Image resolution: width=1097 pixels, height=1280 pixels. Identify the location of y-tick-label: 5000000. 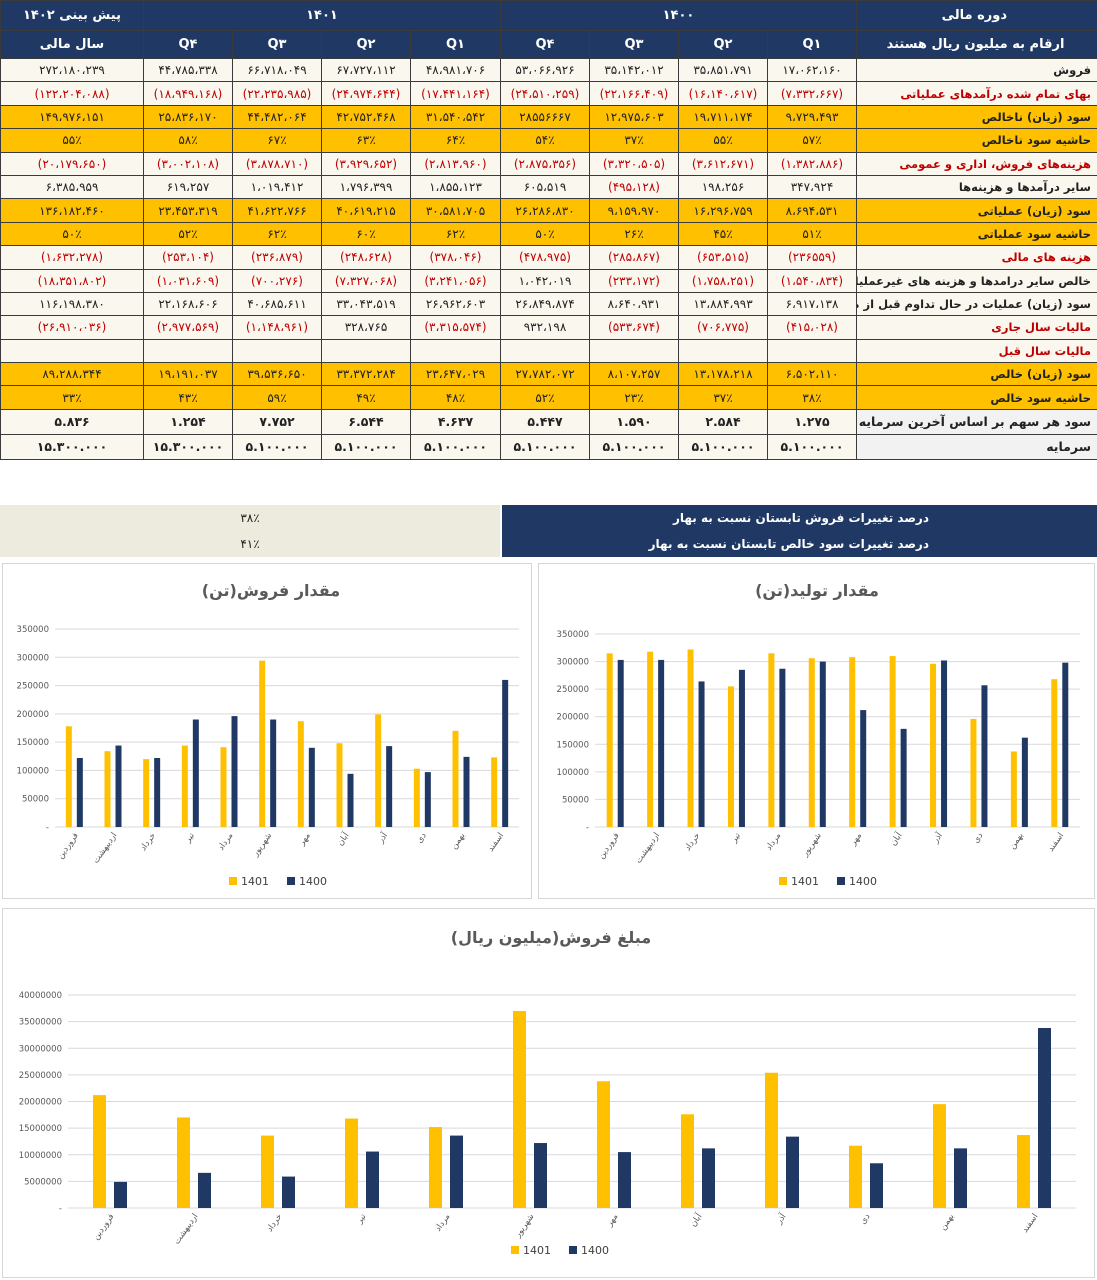
(43, 1182).